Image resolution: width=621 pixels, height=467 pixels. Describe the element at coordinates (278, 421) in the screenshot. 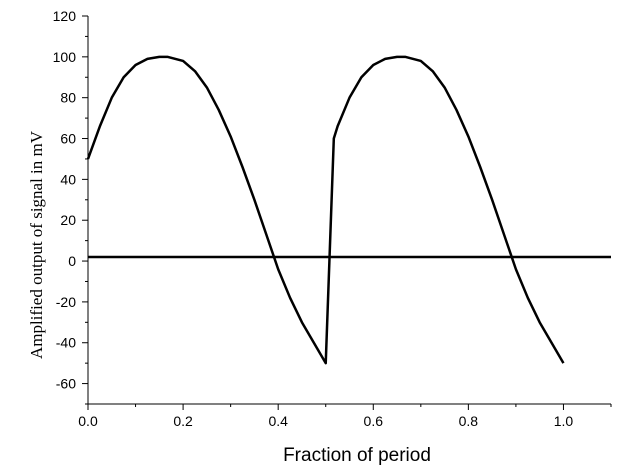

I see `x-tick-label: 0.4` at that location.